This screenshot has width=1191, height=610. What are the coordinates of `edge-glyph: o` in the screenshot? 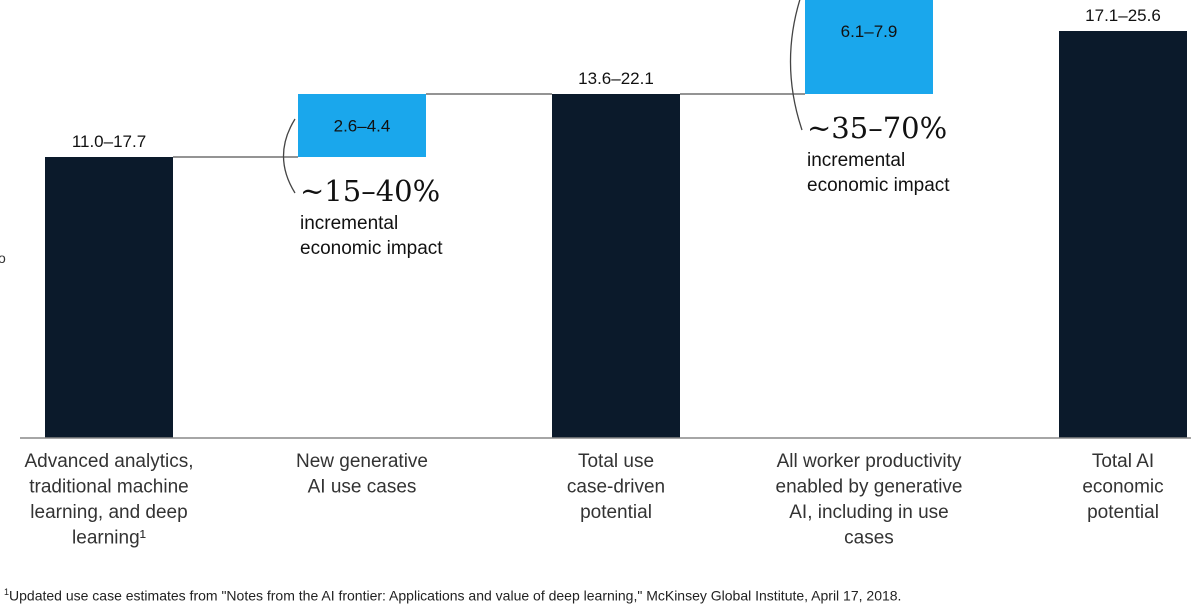 It's located at (3, 258).